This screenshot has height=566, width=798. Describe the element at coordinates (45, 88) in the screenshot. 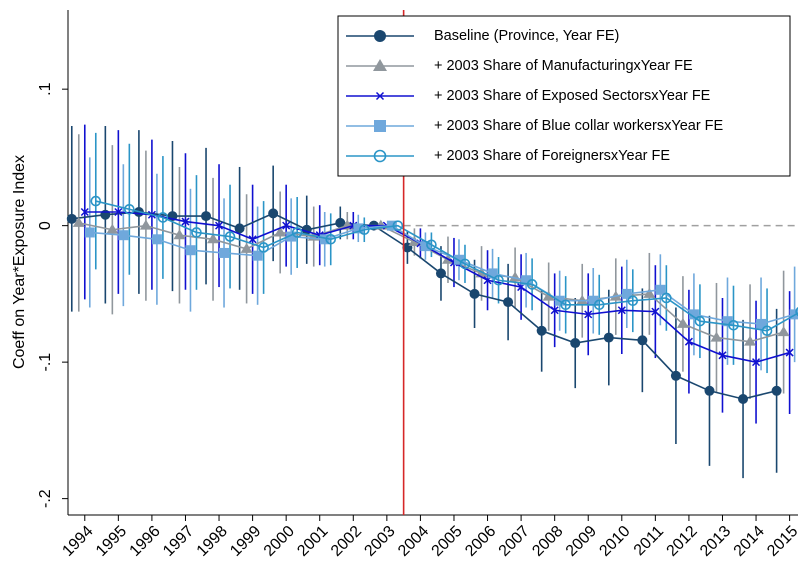

I see `y-tick-label: .1` at that location.